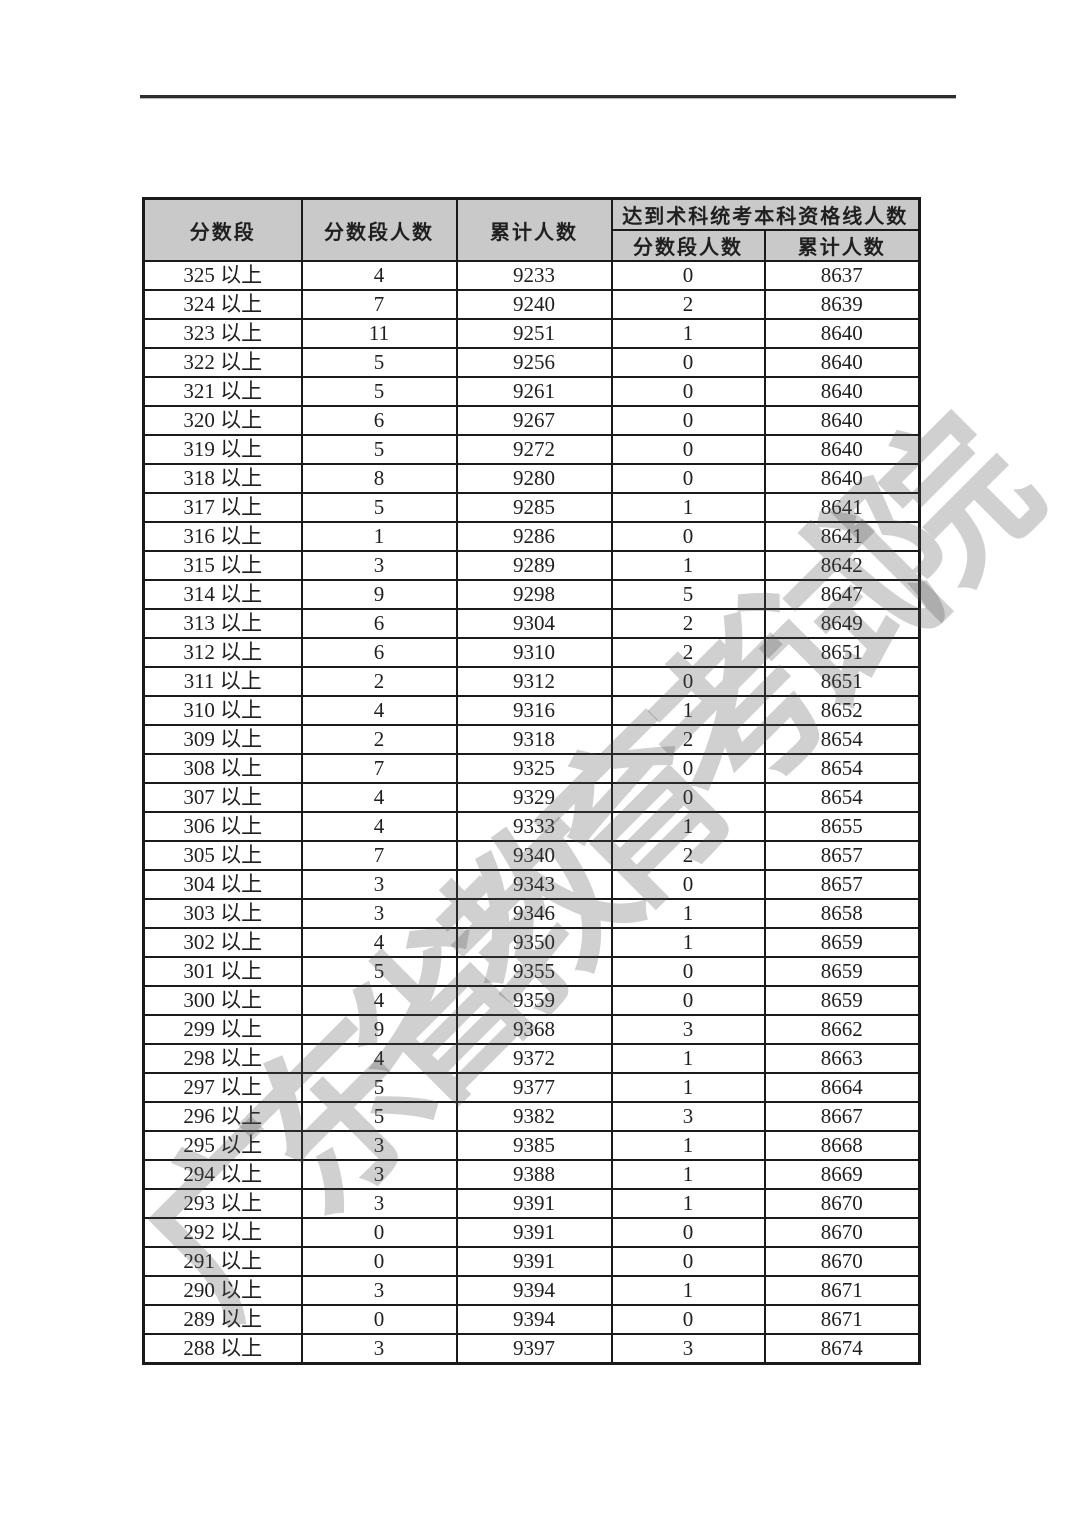  I want to click on header-qualified-group: 达到术科统考本科资格线人数, so click(765, 214).